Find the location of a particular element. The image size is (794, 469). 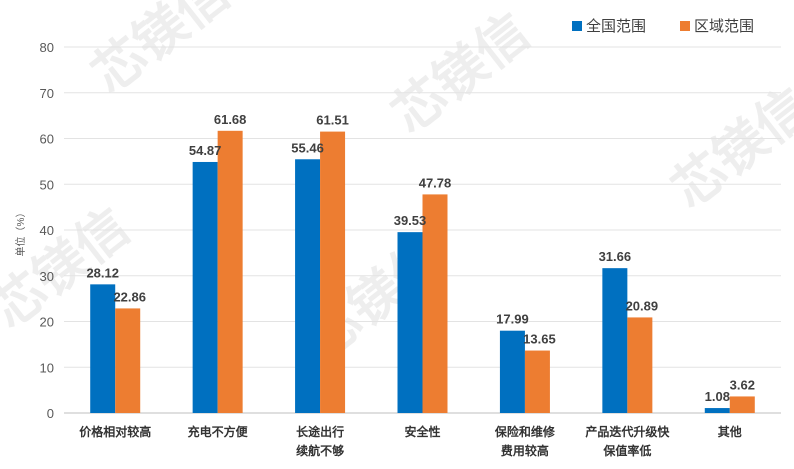

y-tick-label: 60 is located at coordinates (47, 139).